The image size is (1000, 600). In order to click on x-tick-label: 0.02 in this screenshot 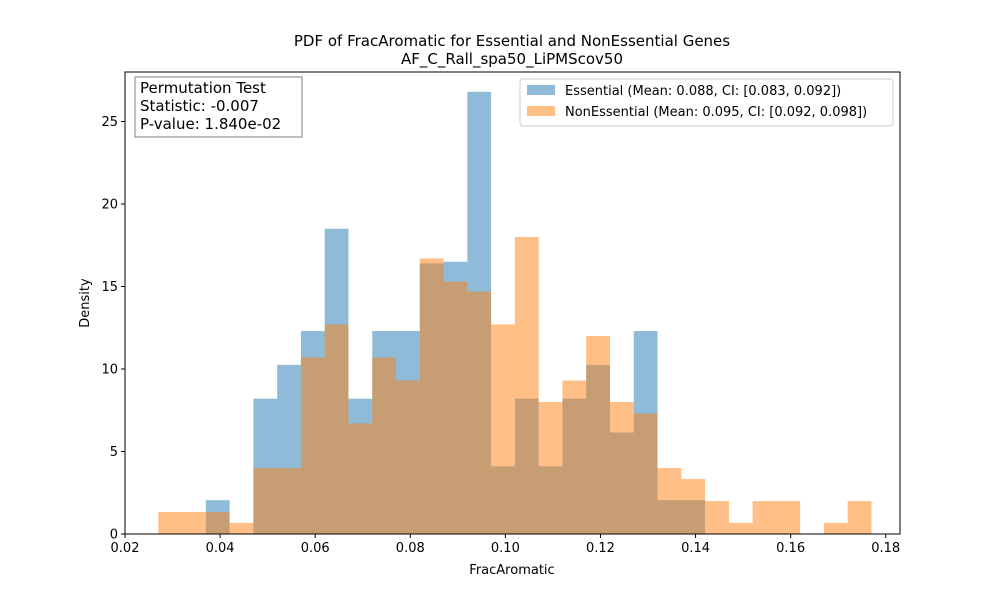, I will do `click(125, 548)`.